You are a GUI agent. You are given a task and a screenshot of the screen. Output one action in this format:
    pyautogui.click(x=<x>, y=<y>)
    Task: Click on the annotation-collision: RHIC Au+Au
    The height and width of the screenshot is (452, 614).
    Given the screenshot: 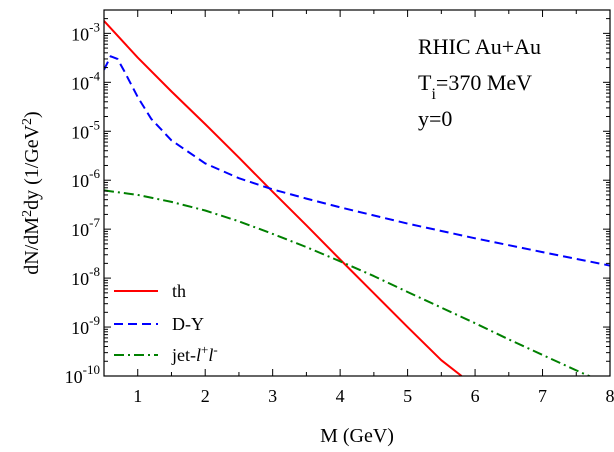 What is the action you would take?
    pyautogui.click(x=479, y=46)
    